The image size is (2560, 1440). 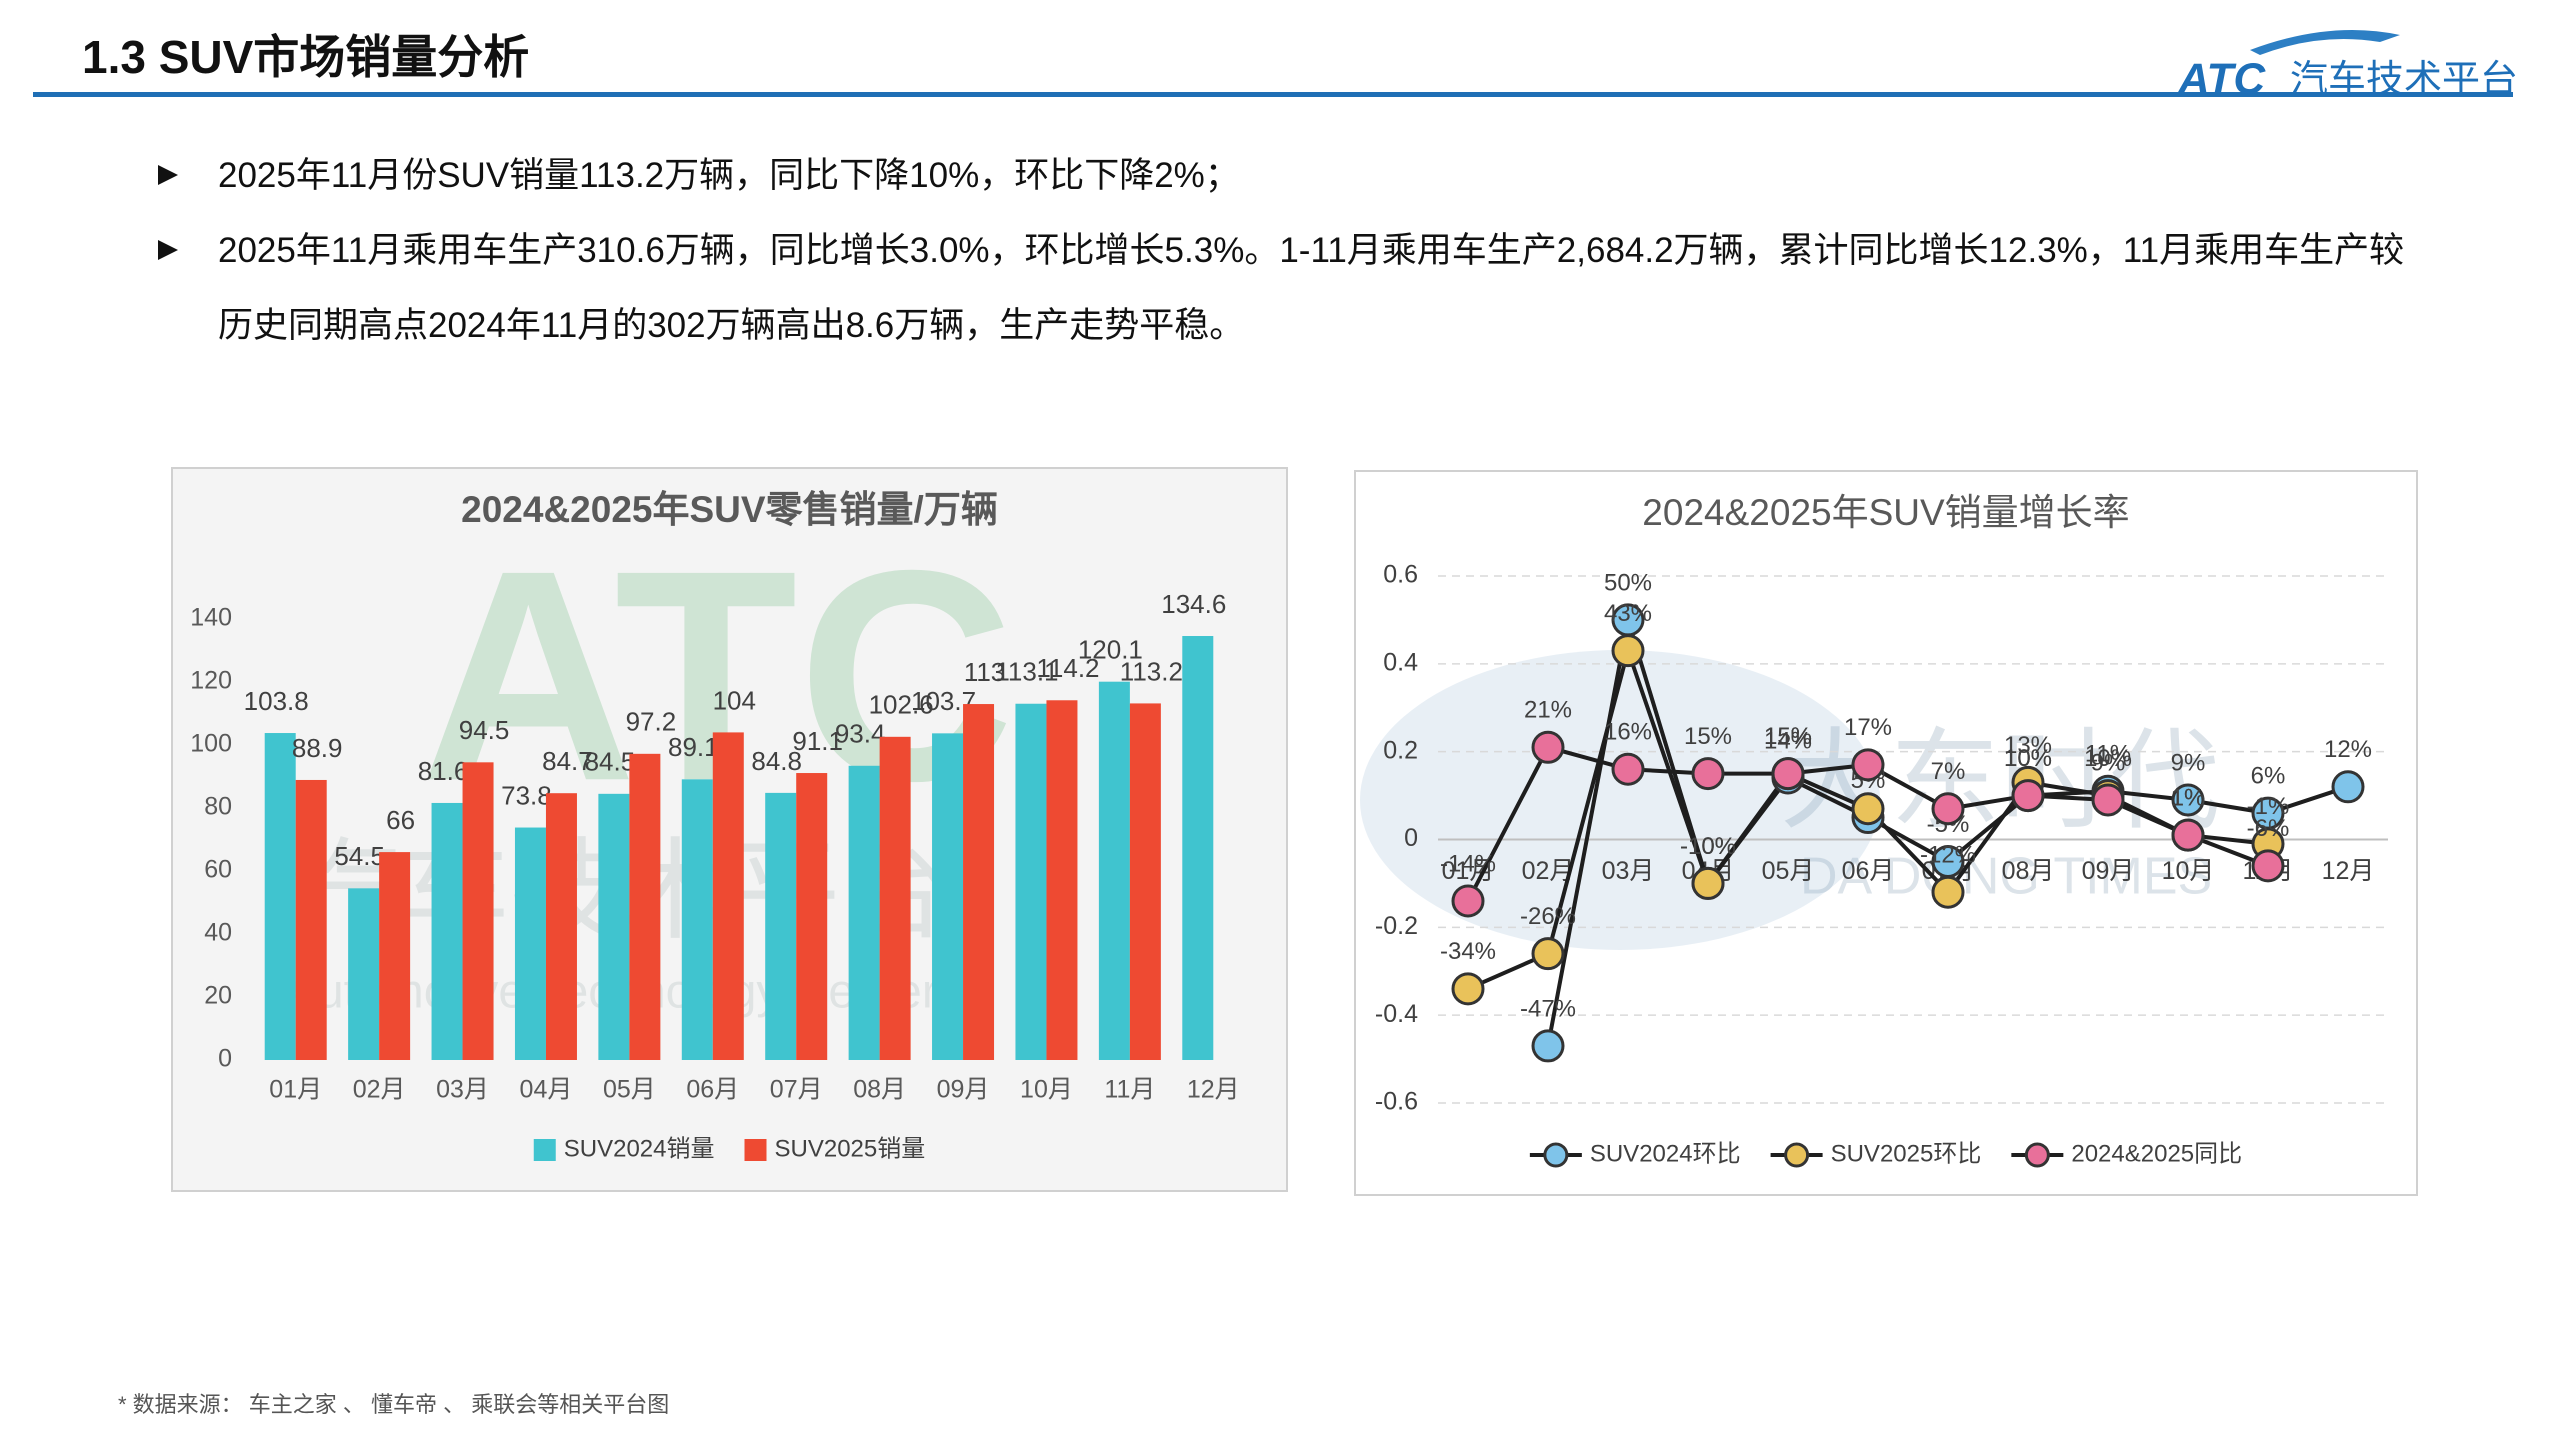 What do you see at coordinates (218, 807) in the screenshot?
I see `y-tick-label: 80` at bounding box center [218, 807].